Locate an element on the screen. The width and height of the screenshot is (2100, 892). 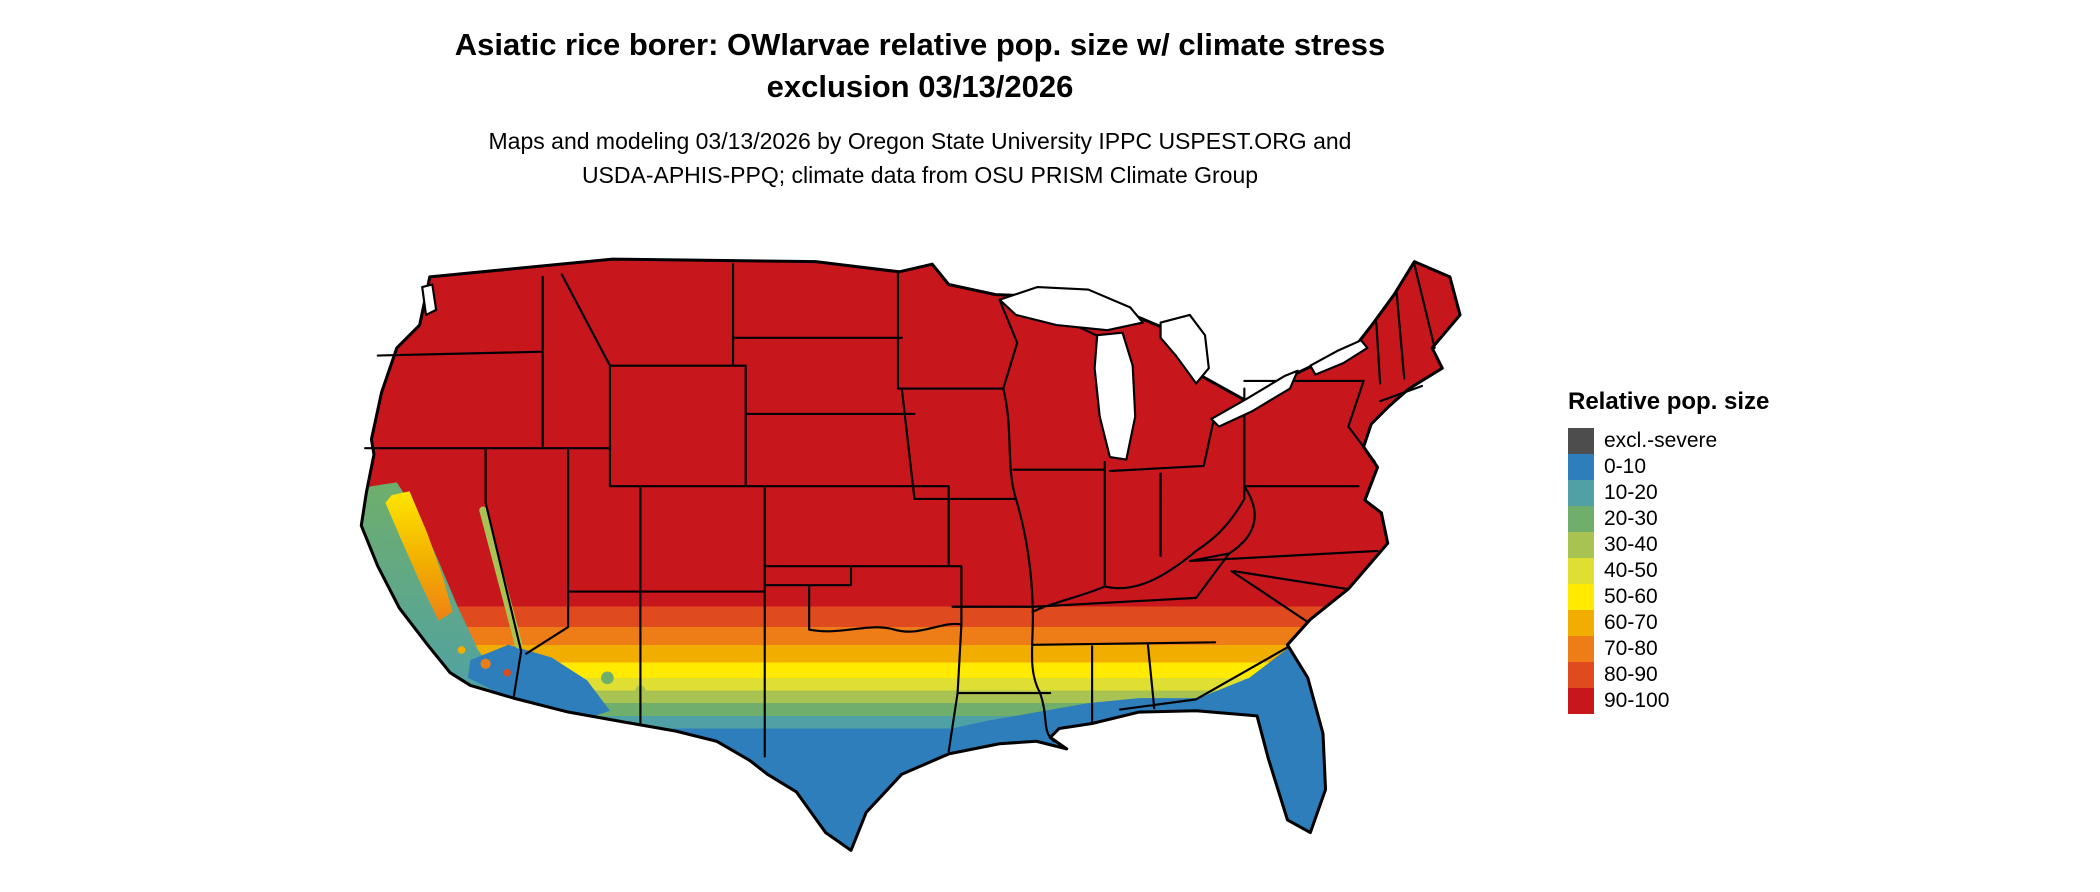
title-line-2: exclusion 03/13/2026 is located at coordinates (920, 86).